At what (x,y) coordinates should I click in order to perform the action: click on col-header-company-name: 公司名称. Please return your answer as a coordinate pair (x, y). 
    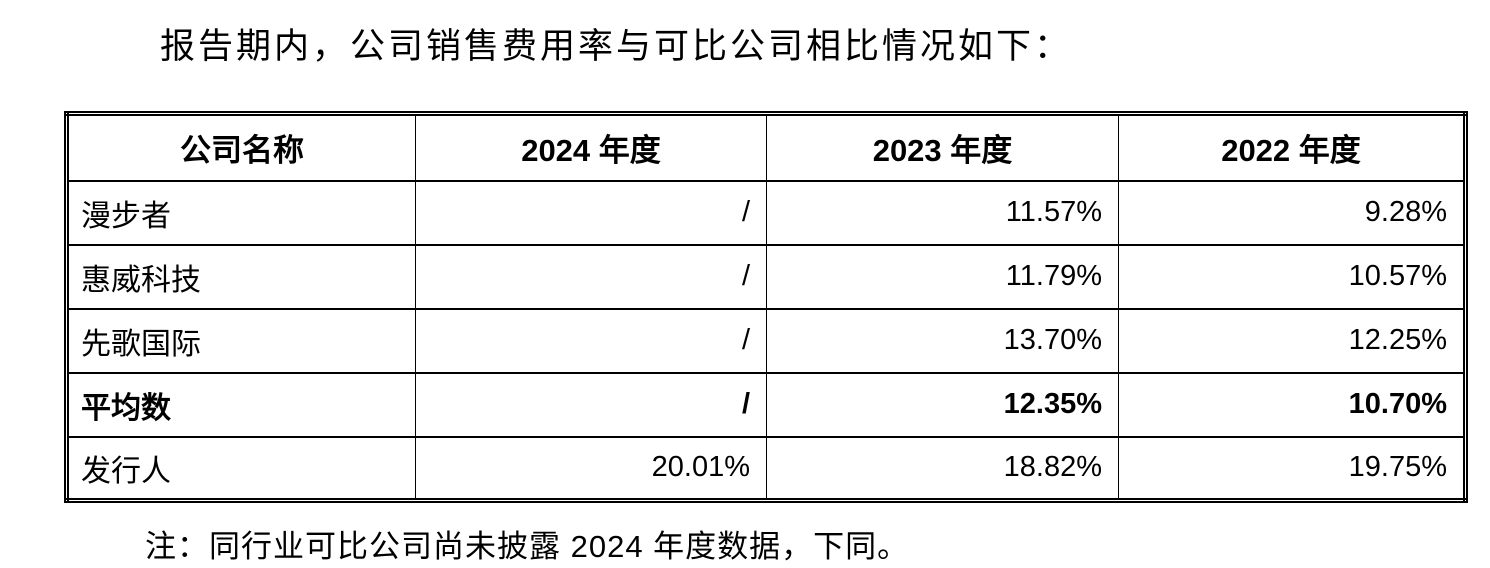
    Looking at the image, I should click on (241, 147).